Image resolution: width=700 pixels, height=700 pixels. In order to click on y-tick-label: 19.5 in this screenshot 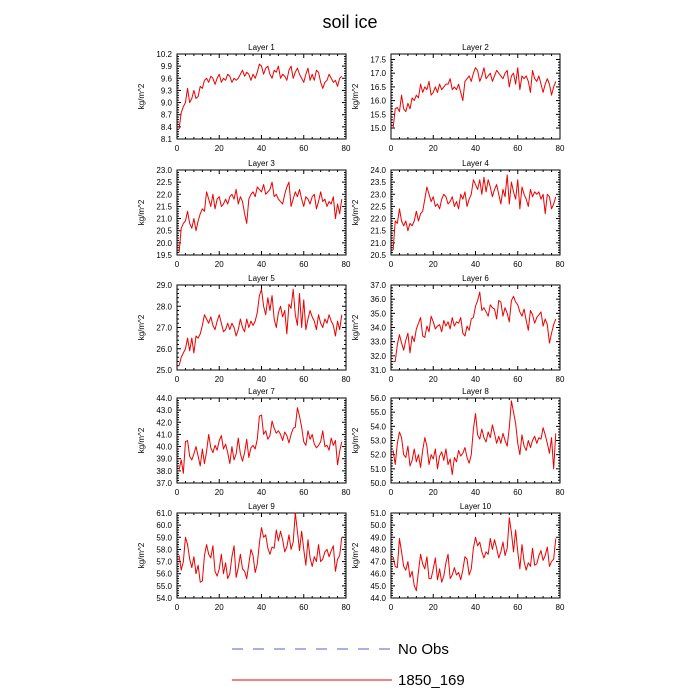, I will do `click(164, 255)`.